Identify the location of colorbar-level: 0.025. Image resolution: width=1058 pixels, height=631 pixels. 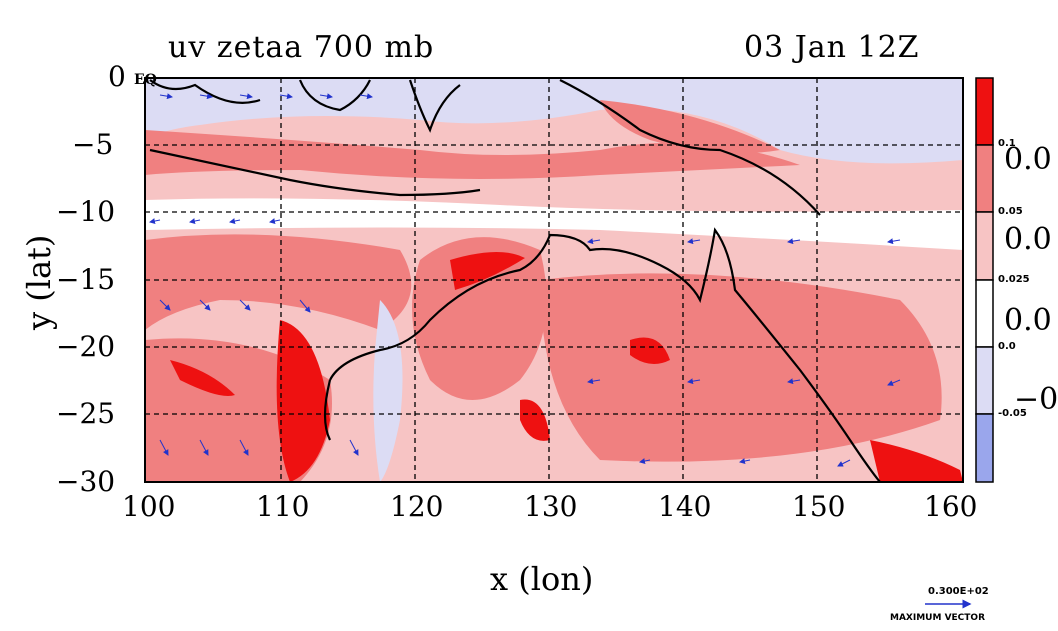
(1014, 279).